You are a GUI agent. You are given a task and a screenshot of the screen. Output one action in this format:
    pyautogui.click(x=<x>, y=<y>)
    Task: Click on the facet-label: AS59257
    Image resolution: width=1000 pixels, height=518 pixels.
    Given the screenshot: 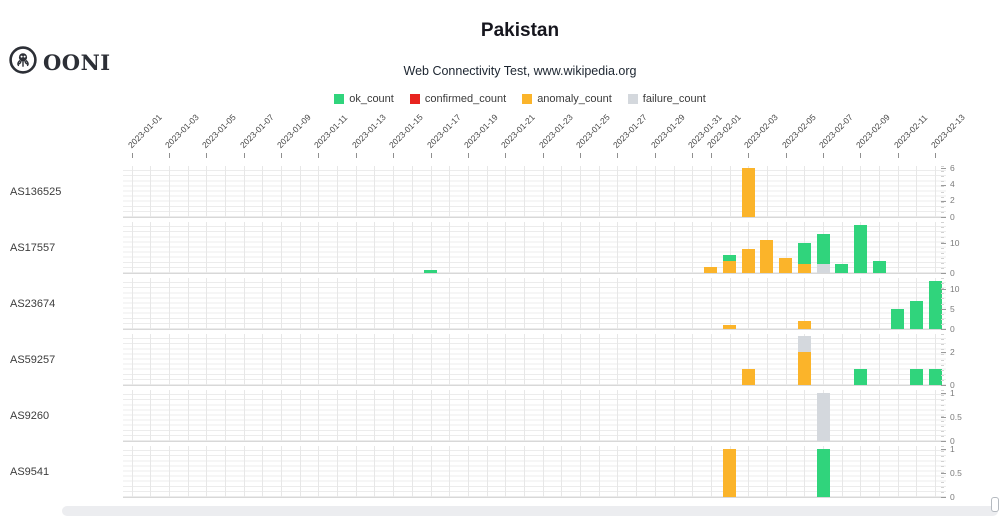 What is the action you would take?
    pyautogui.click(x=33, y=359)
    